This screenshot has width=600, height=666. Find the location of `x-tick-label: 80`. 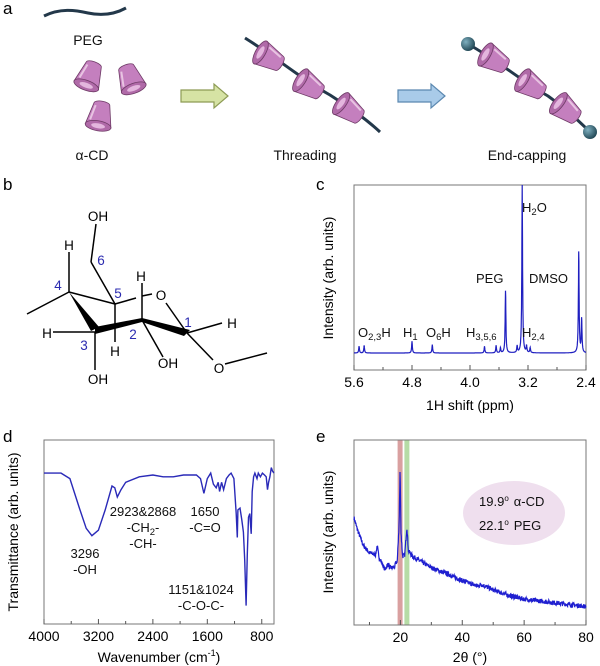

x-tick-label: 80 is located at coordinates (586, 637).